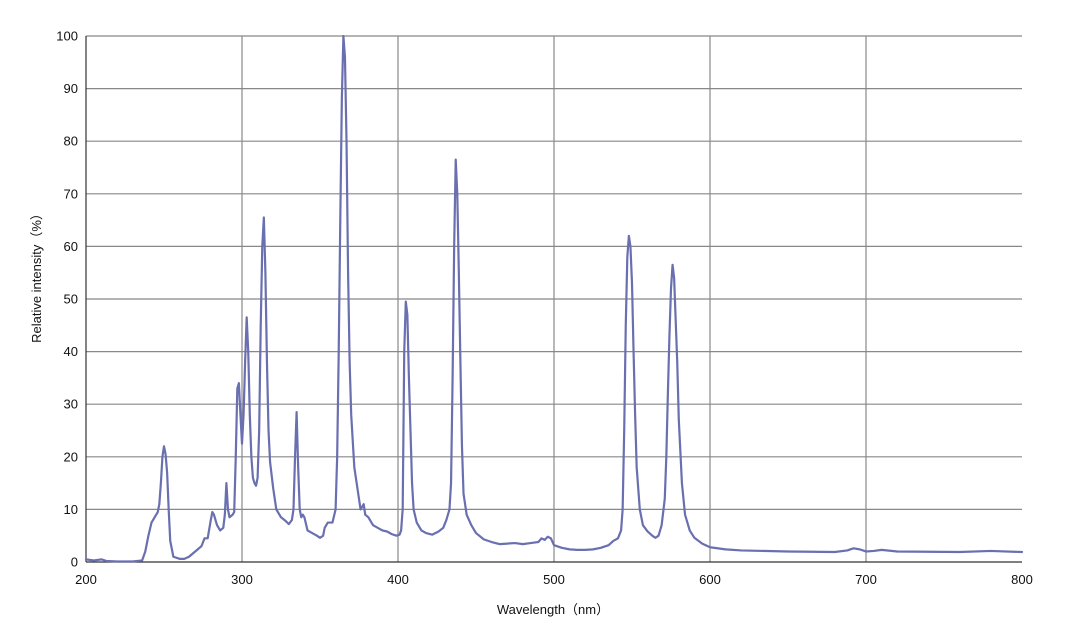 The image size is (1076, 629). Describe the element at coordinates (71, 299) in the screenshot. I see `y-tick-label: 50` at that location.